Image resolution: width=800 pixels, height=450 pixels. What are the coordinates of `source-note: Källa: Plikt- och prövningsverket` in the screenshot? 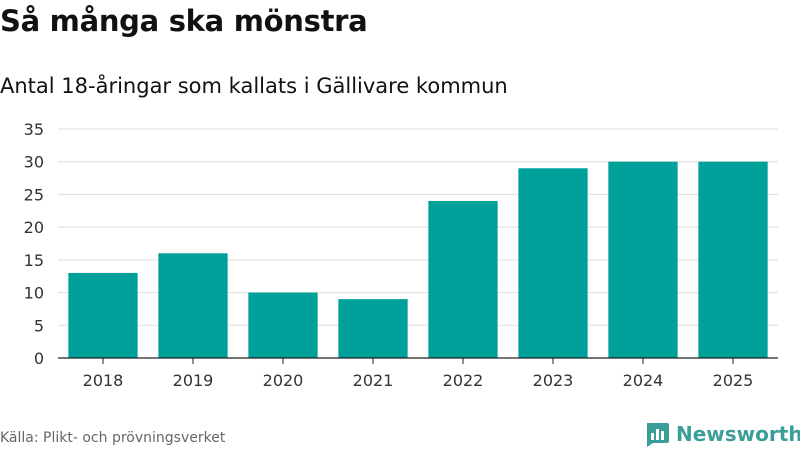 It's located at (113, 438).